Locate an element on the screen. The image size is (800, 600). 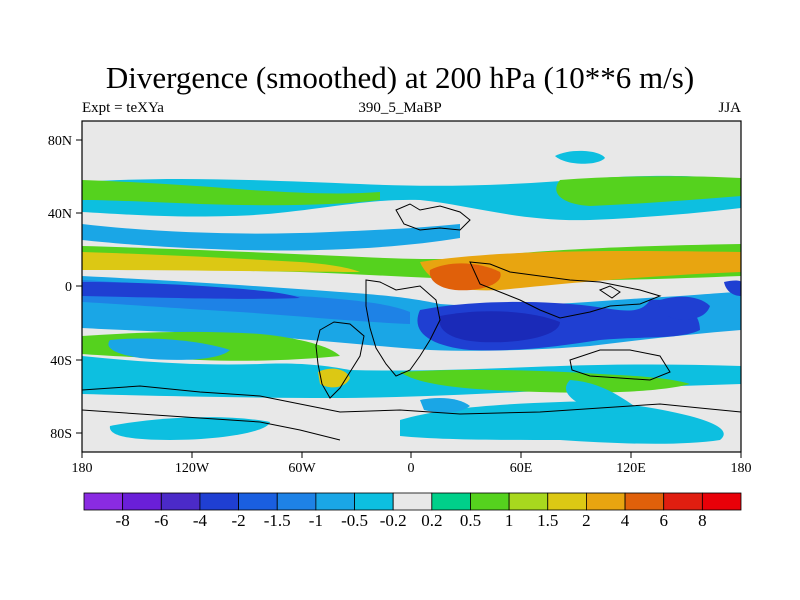
contour-band-orange is located at coordinates (580, 271).